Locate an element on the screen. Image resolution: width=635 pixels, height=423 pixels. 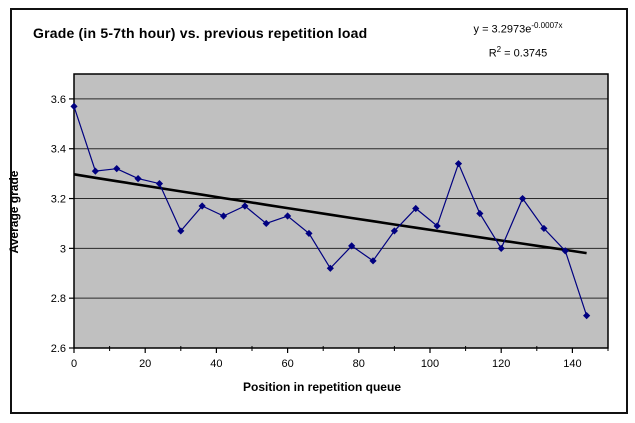
r2-superscript: 2 is located at coordinates (499, 49).